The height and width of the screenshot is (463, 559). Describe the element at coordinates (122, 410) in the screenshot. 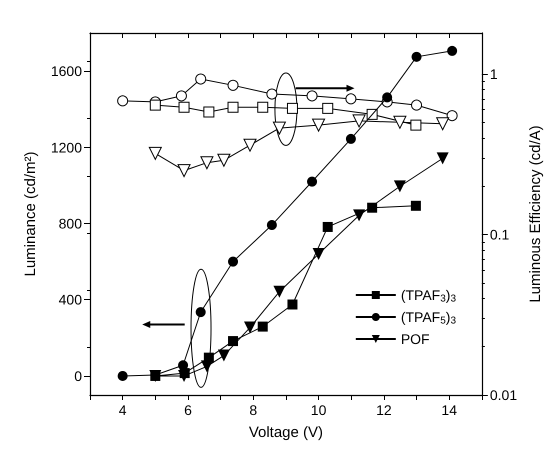

I see `x-tick-label: 4` at that location.